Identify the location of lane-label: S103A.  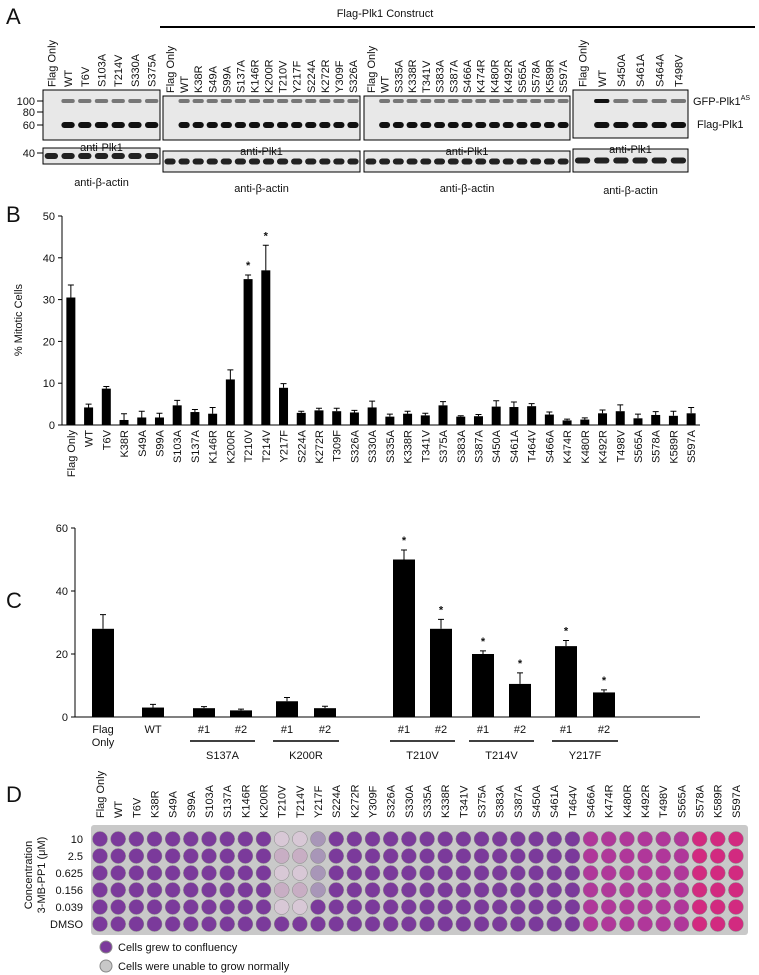
(103, 70).